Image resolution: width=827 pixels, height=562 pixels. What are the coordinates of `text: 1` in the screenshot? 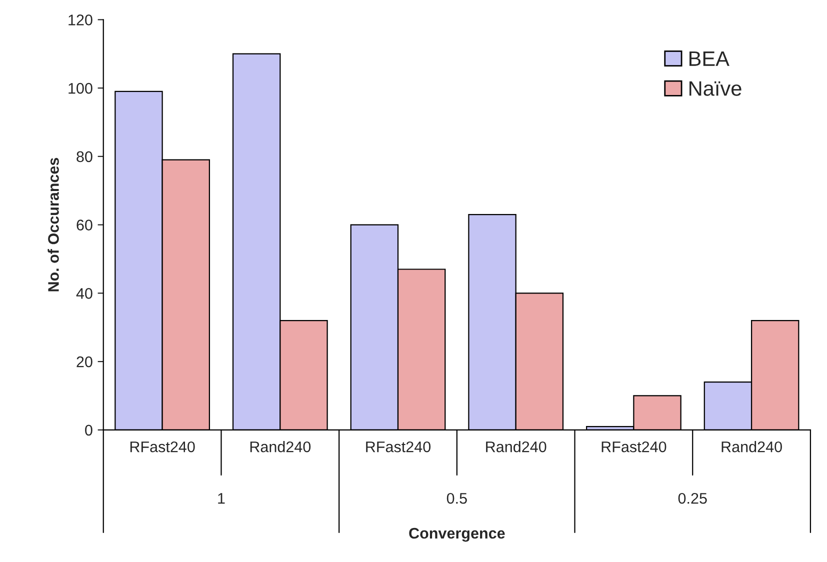 It's located at (221, 498).